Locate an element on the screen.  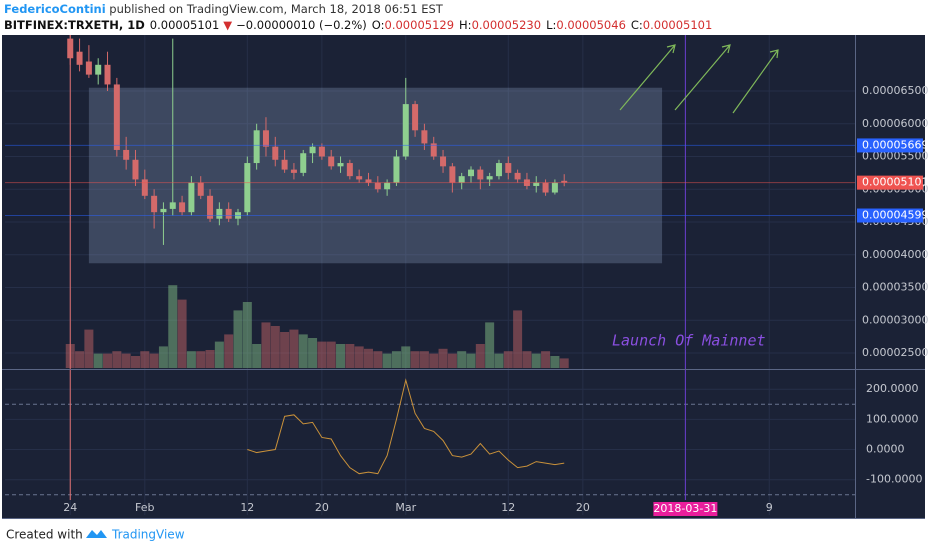
y-tick-label: 0.00002500 is located at coordinates (895, 352).